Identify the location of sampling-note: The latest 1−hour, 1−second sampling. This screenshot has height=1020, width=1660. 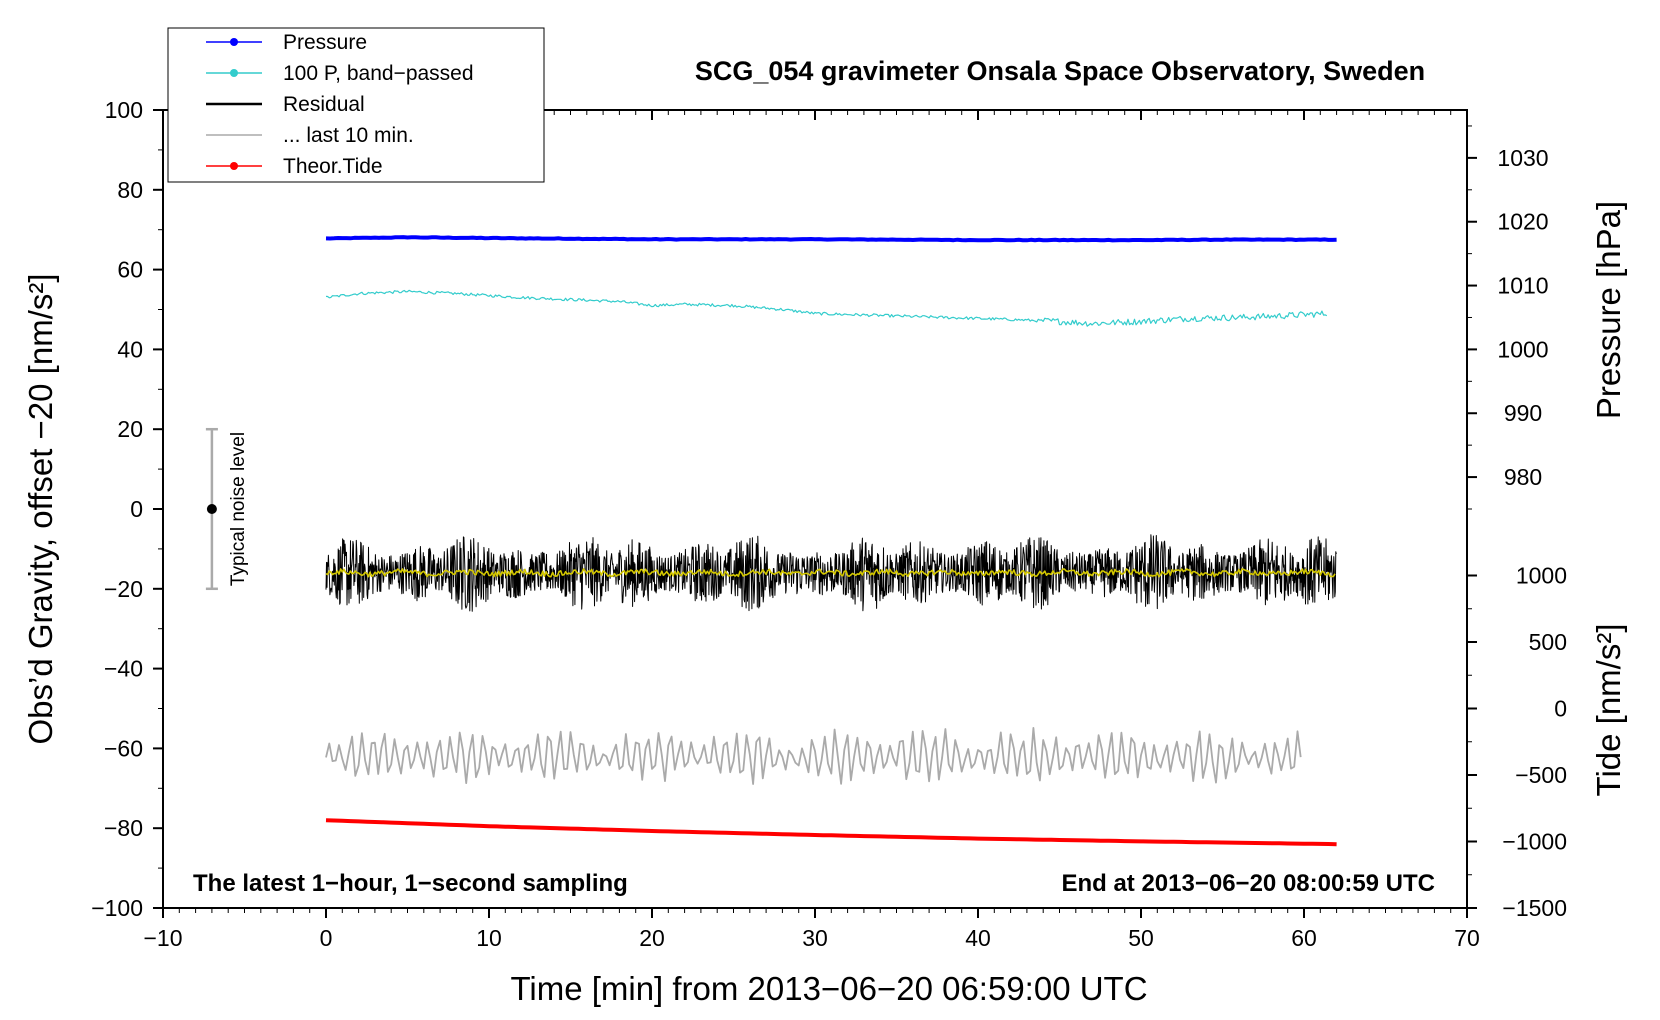
(410, 883).